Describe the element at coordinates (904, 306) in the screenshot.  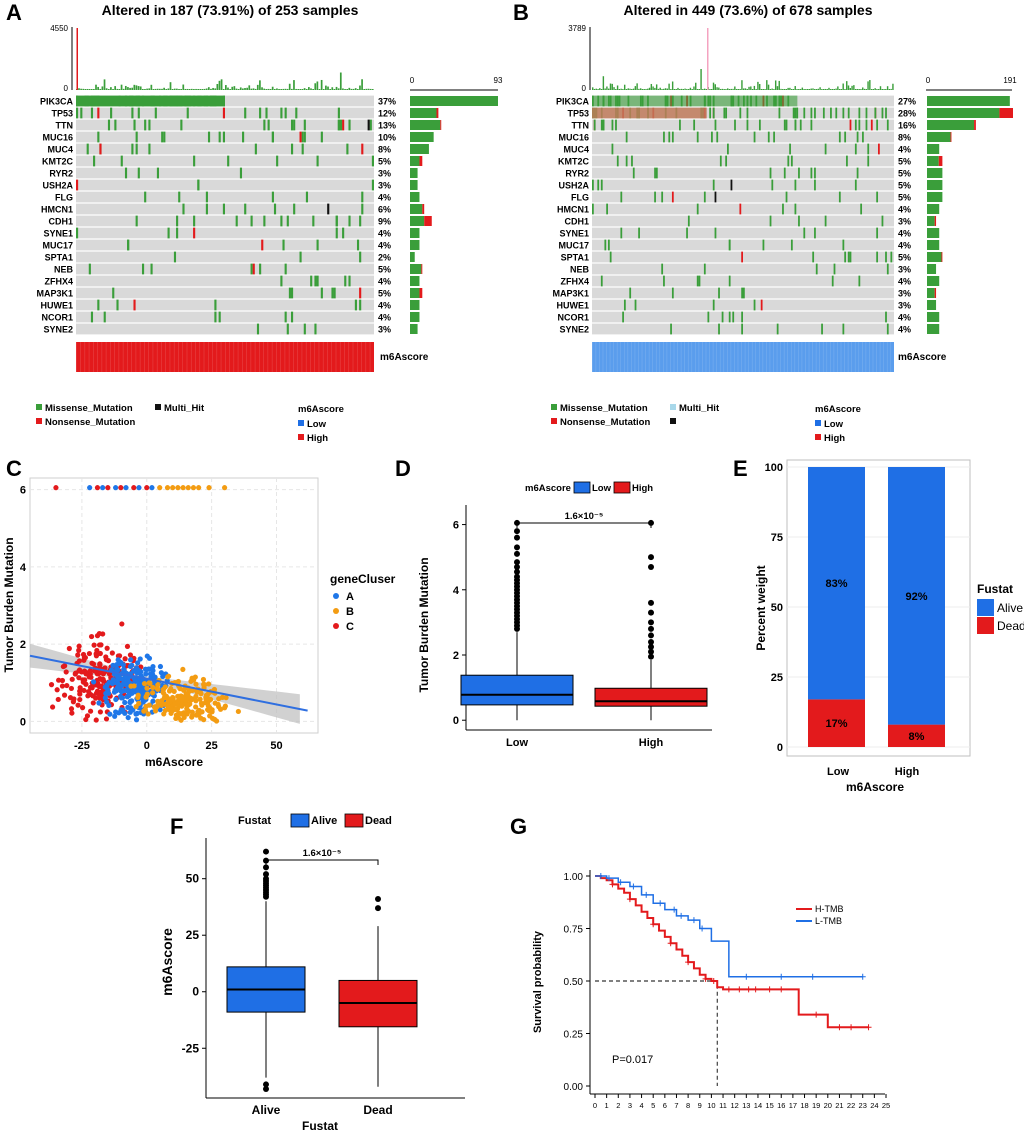
I see `gene-percent: 3%` at that location.